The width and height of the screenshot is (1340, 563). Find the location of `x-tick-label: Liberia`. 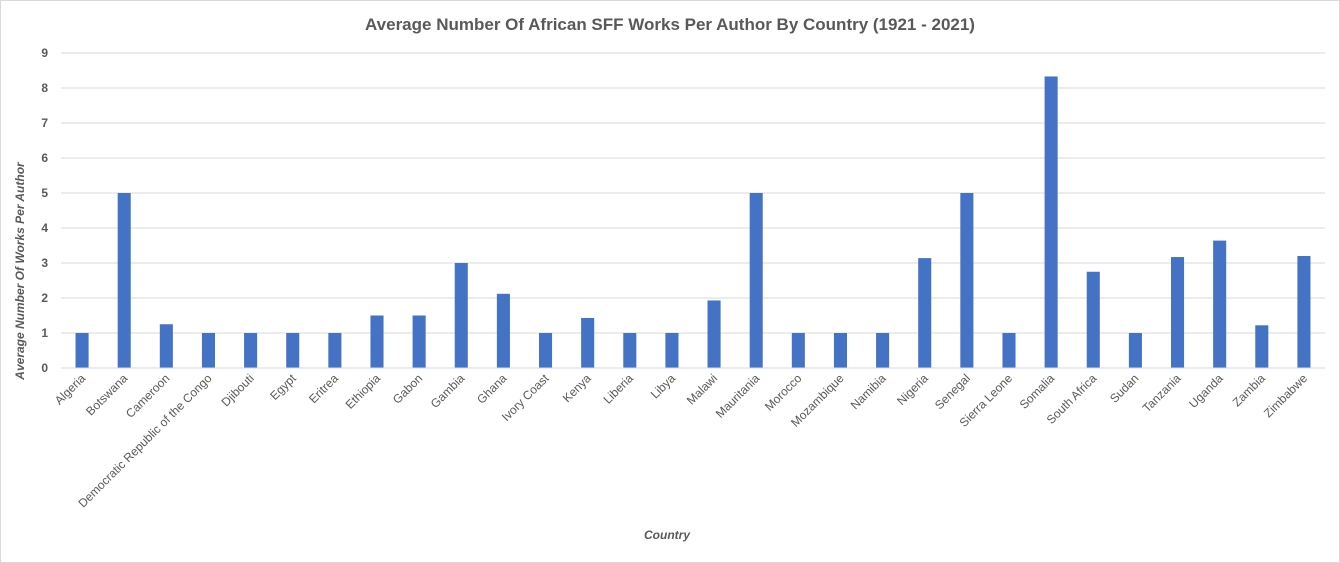

x-tick-label: Liberia is located at coordinates (619, 389).